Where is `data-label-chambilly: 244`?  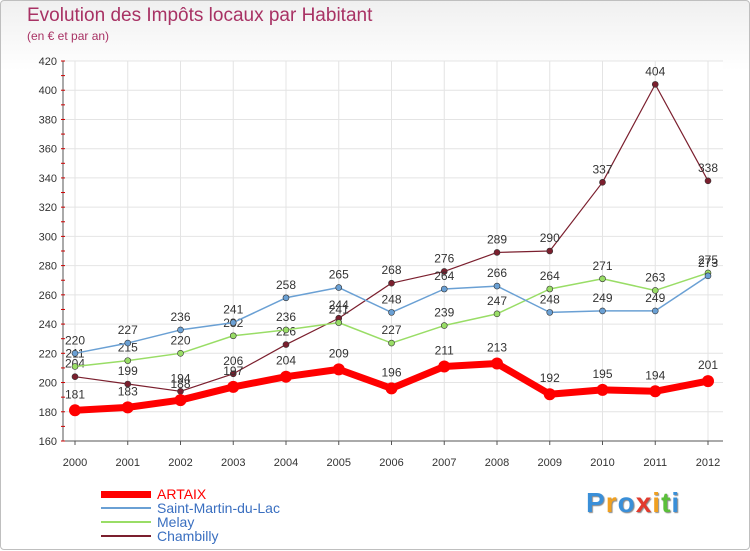
data-label-chambilly: 244 is located at coordinates (339, 305).